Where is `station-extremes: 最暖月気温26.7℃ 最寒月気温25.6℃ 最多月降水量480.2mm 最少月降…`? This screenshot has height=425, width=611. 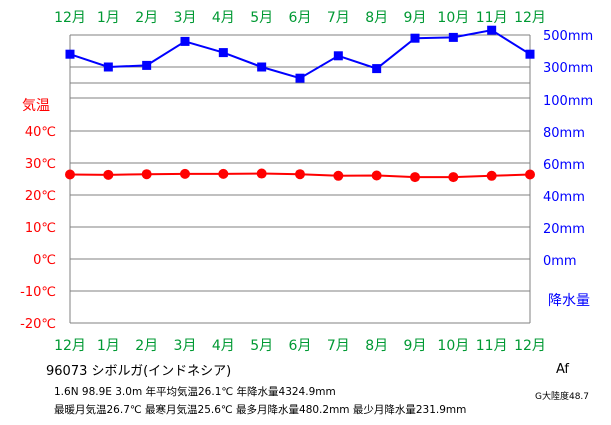 station-extremes: 最暖月気温26.7℃ 最寒月気温25.6℃ 最多月降水量480.2mm 最少月降… is located at coordinates (260, 410).